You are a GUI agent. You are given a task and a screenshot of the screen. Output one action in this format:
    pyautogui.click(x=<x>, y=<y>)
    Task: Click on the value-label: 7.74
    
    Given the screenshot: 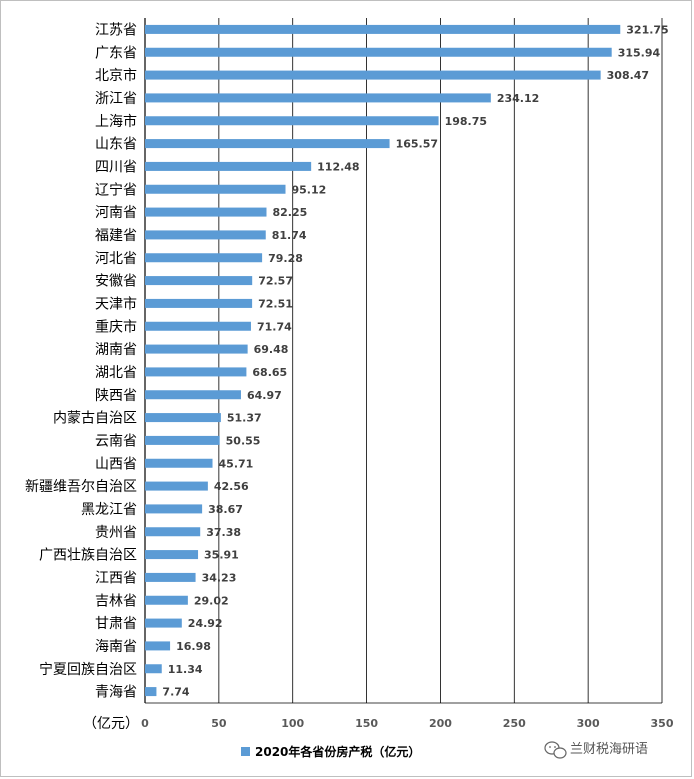 What is the action you would take?
    pyautogui.click(x=175, y=692)
    